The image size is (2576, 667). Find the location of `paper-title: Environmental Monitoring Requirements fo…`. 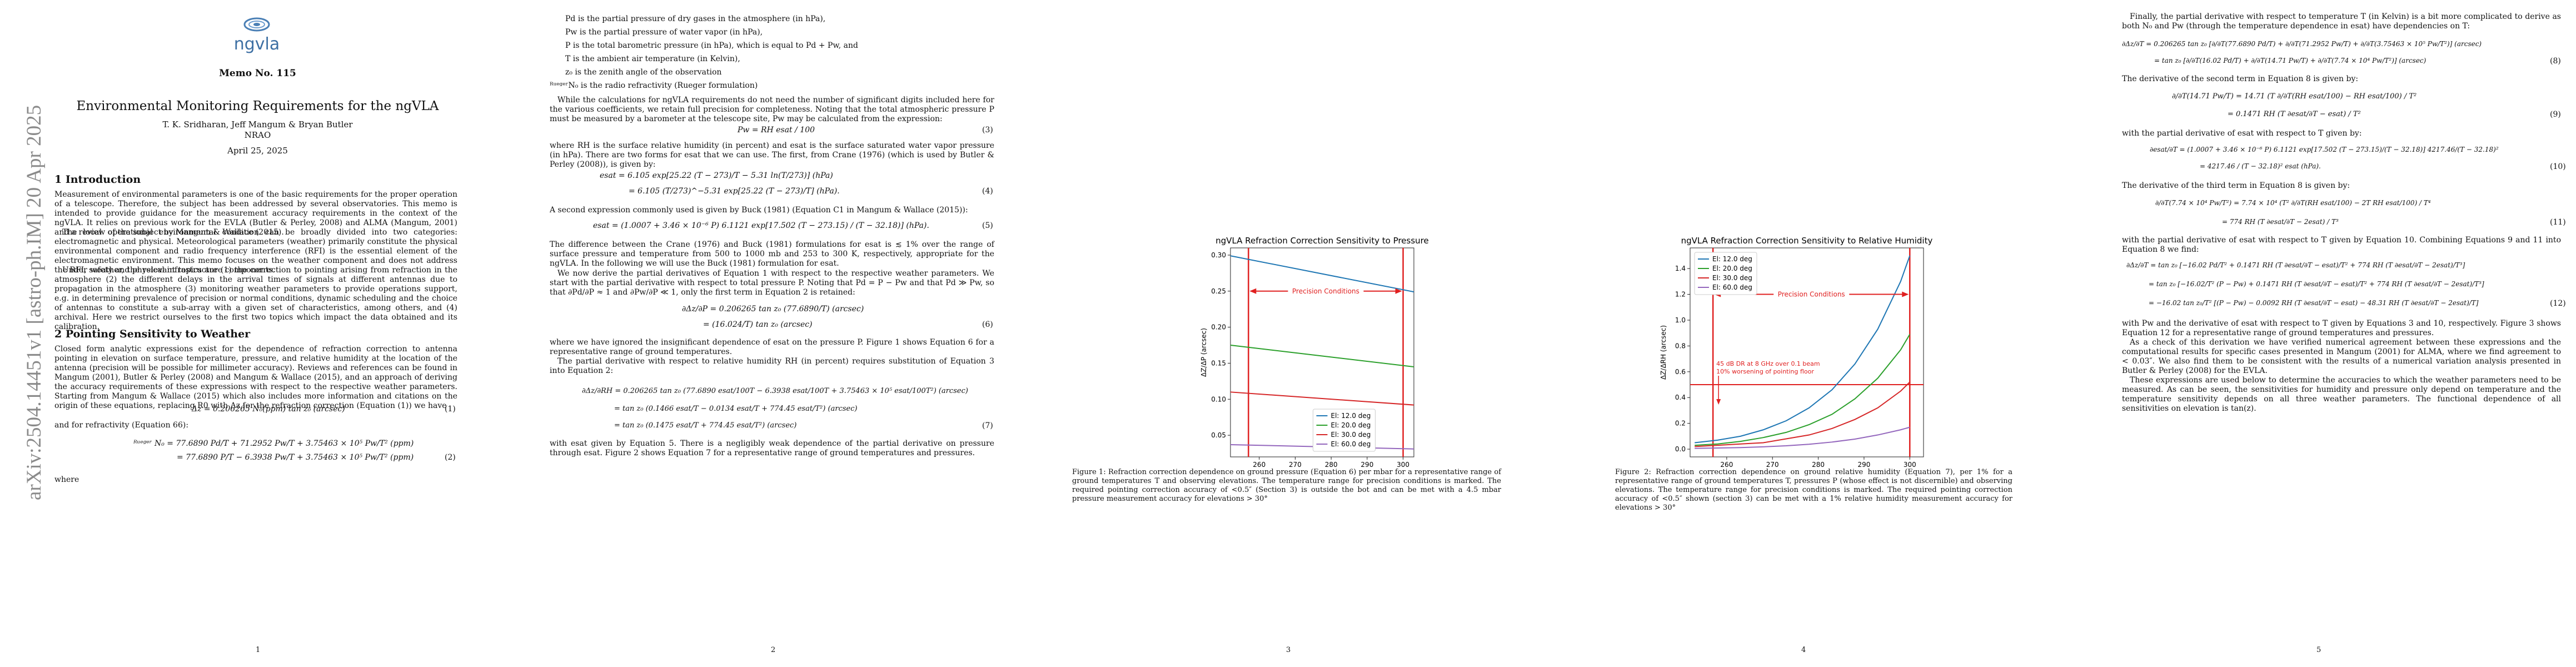

paper-title: Environmental Monitoring Requirements fo… is located at coordinates (257, 106).